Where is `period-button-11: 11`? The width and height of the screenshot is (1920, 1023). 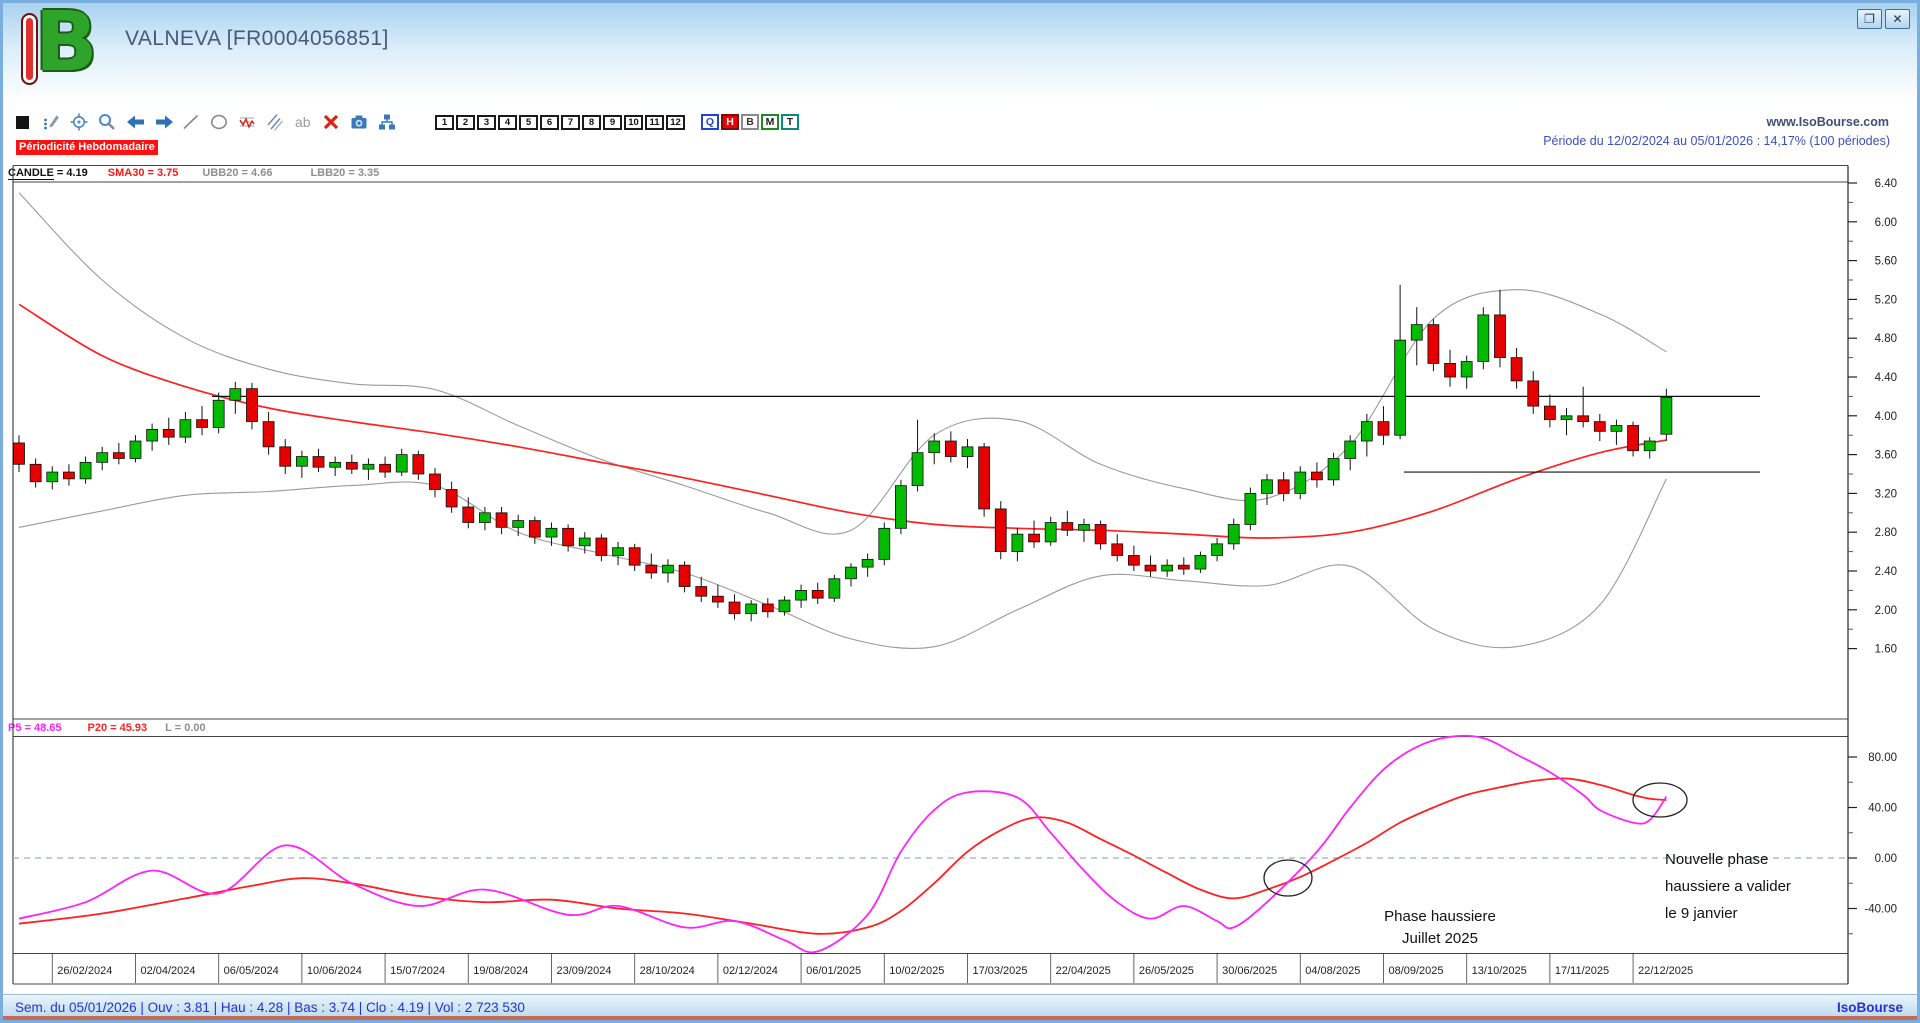
period-button-11: 11 is located at coordinates (654, 122).